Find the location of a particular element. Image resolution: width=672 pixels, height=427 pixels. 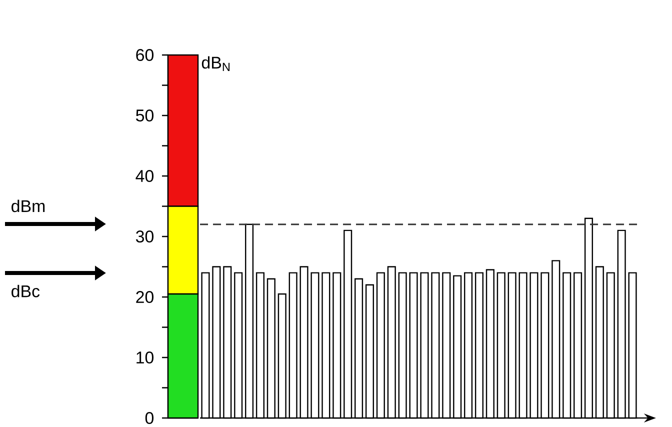

text: dBc is located at coordinates (26, 291).